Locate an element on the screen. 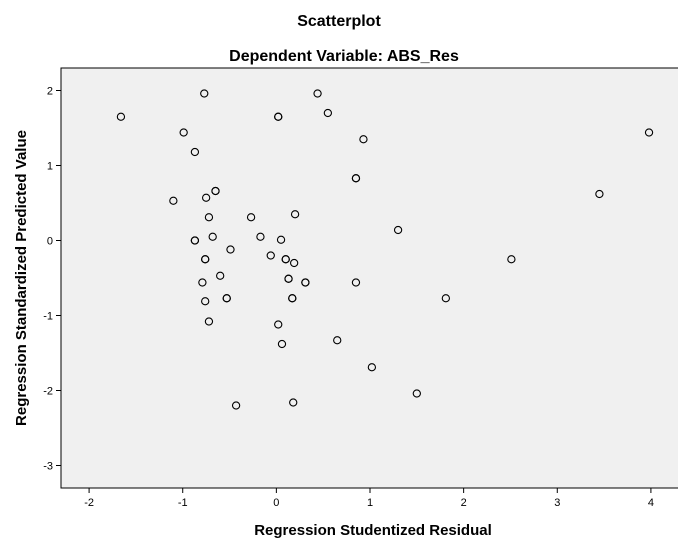 This screenshot has width=678, height=543. y-tick-label: -2 is located at coordinates (48, 392).